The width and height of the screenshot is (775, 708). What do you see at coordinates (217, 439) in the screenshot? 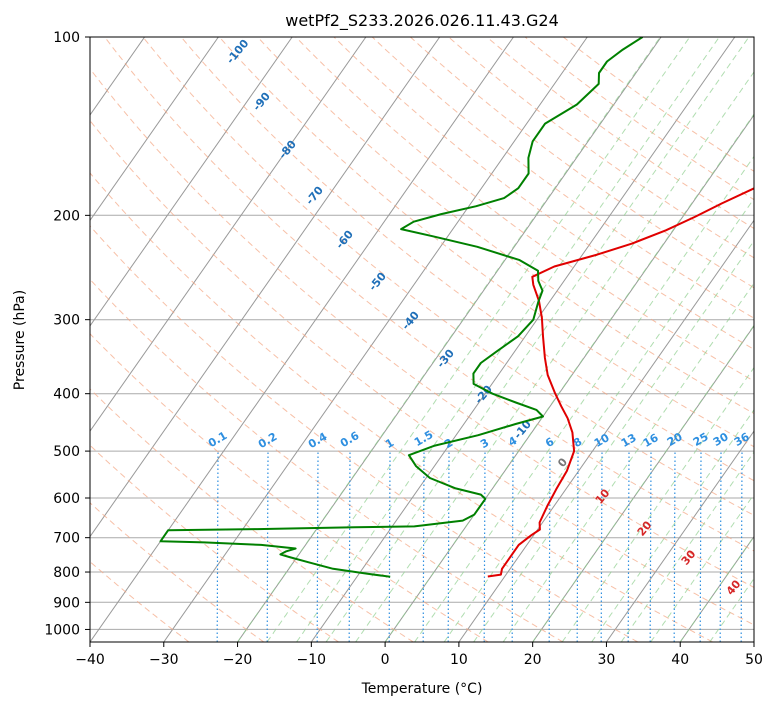
I see `mixing-ratio-label: 0.1` at bounding box center [217, 439].